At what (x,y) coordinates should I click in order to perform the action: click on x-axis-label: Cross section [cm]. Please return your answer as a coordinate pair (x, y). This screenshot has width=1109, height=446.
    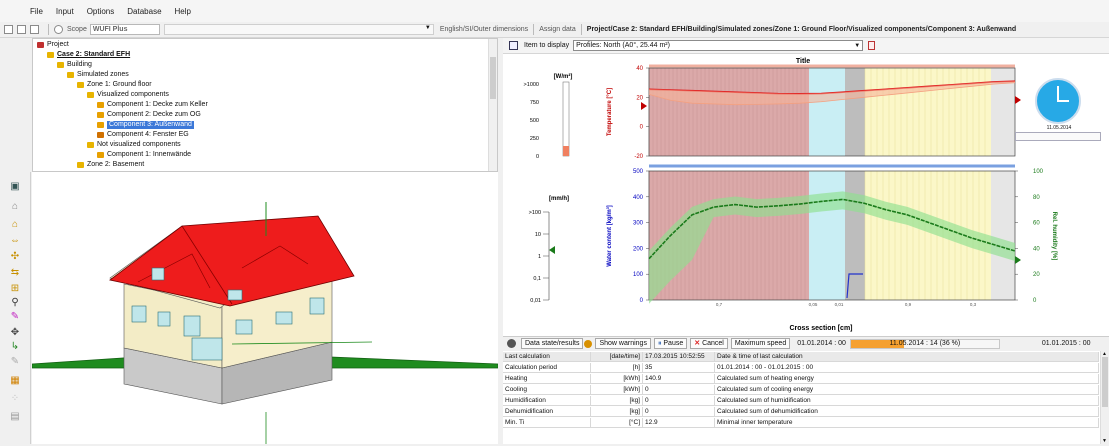
    Looking at the image, I should click on (820, 328).